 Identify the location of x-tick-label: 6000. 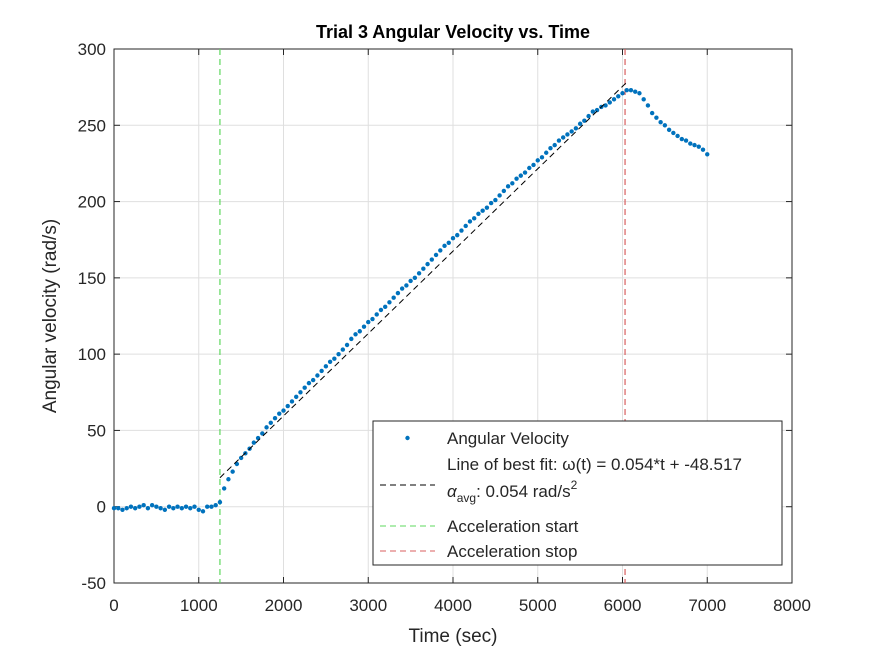
(623, 605).